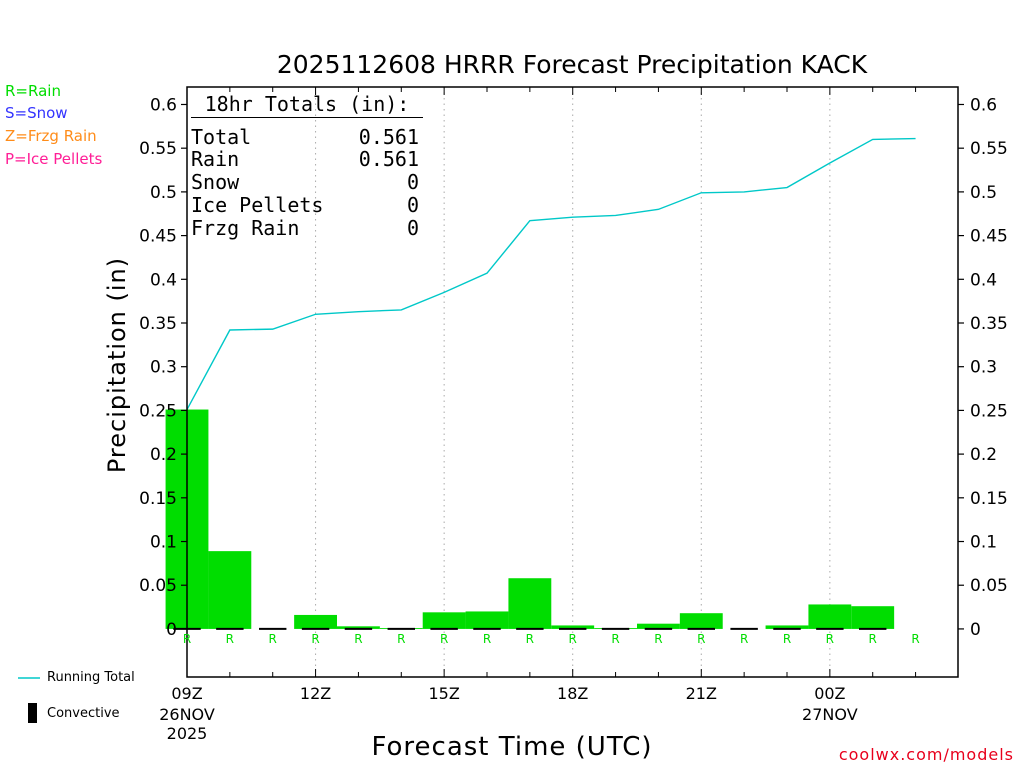 This screenshot has width=1024, height=768. Describe the element at coordinates (512, 747) in the screenshot. I see `x-axis-label: Forecast Time (UTC)` at that location.